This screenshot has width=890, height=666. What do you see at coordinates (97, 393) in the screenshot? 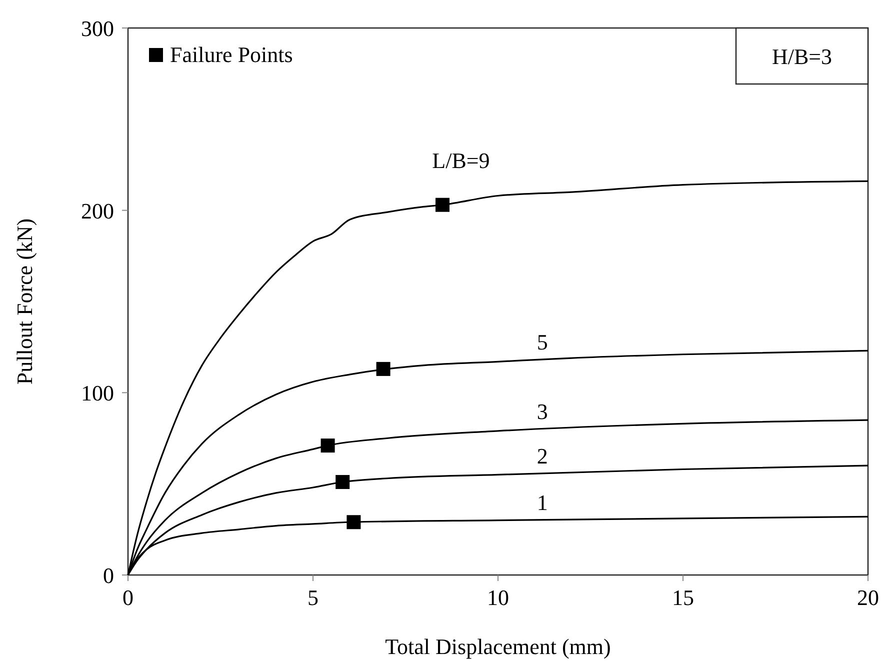
I see `y-tick-label: 100` at bounding box center [97, 393].